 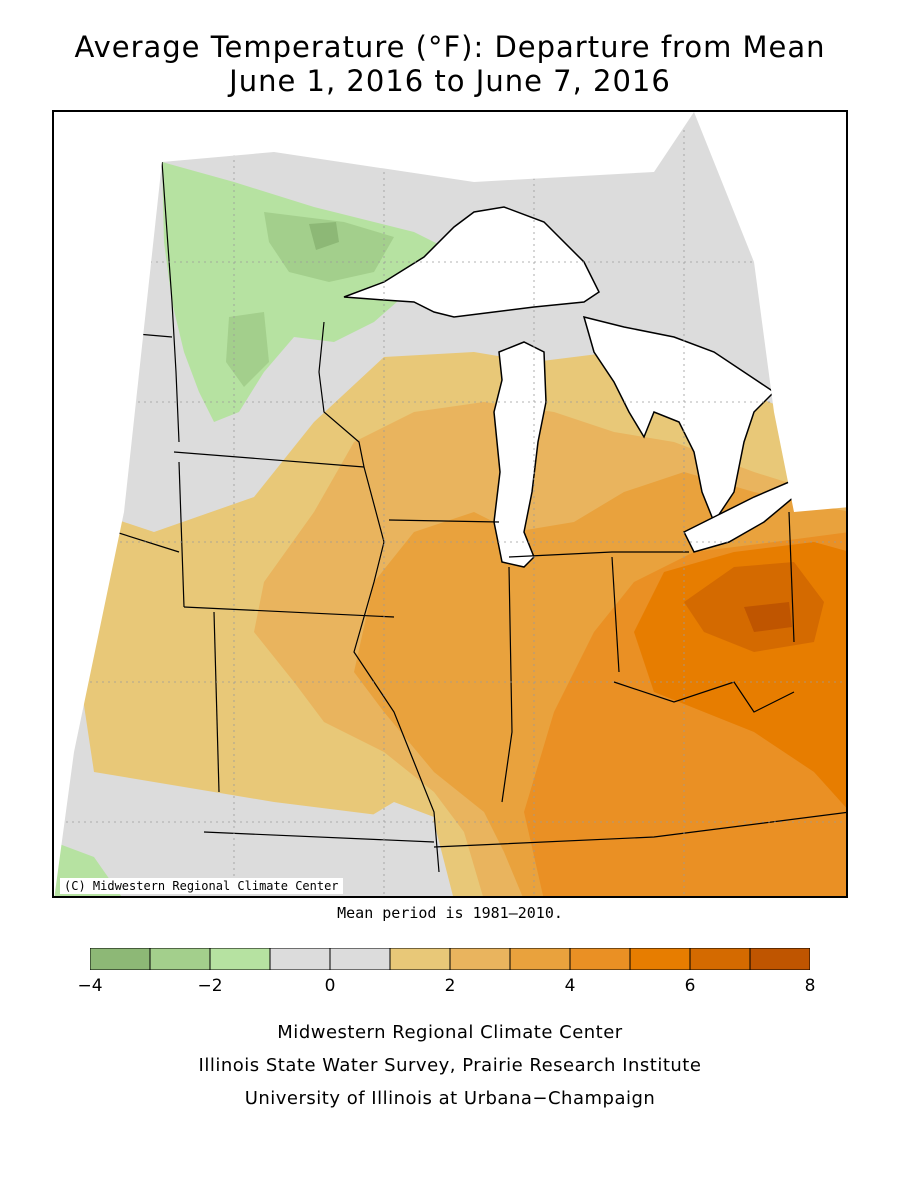 What do you see at coordinates (450, 913) in the screenshot?
I see `mean-period-note: Mean period is 1981–2010.` at bounding box center [450, 913].